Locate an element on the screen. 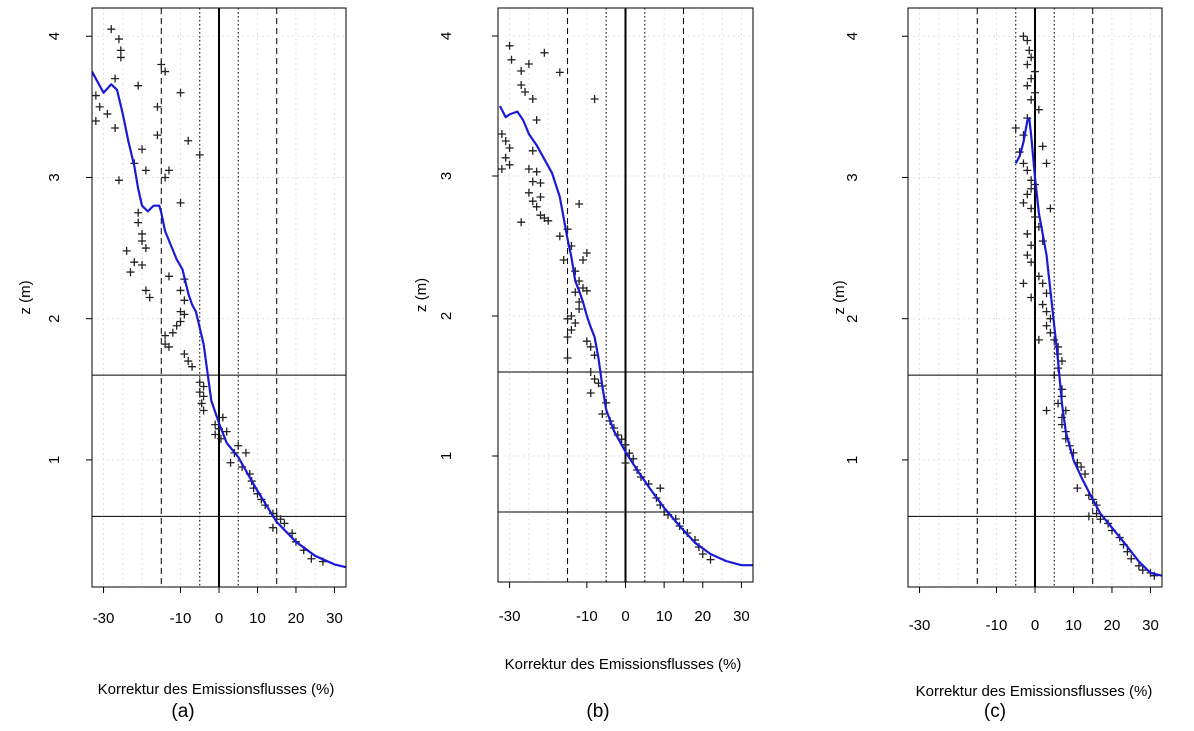 The width and height of the screenshot is (1194, 731). smooth-line-a is located at coordinates (219, 320).